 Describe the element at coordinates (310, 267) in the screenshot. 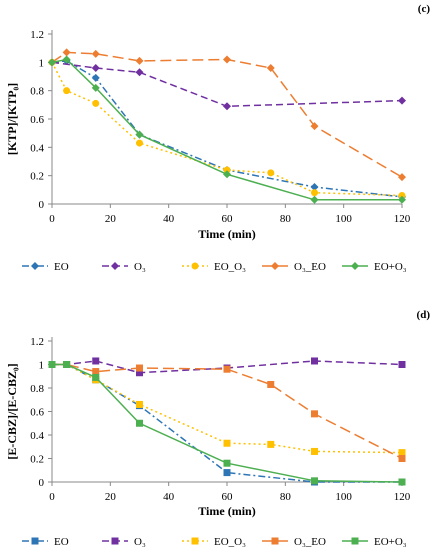

I see `legend-label: O₃_EO` at that location.